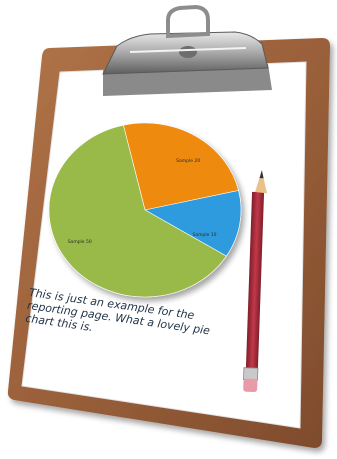  I want to click on pie-slice-label: Sample 50, so click(80, 242).